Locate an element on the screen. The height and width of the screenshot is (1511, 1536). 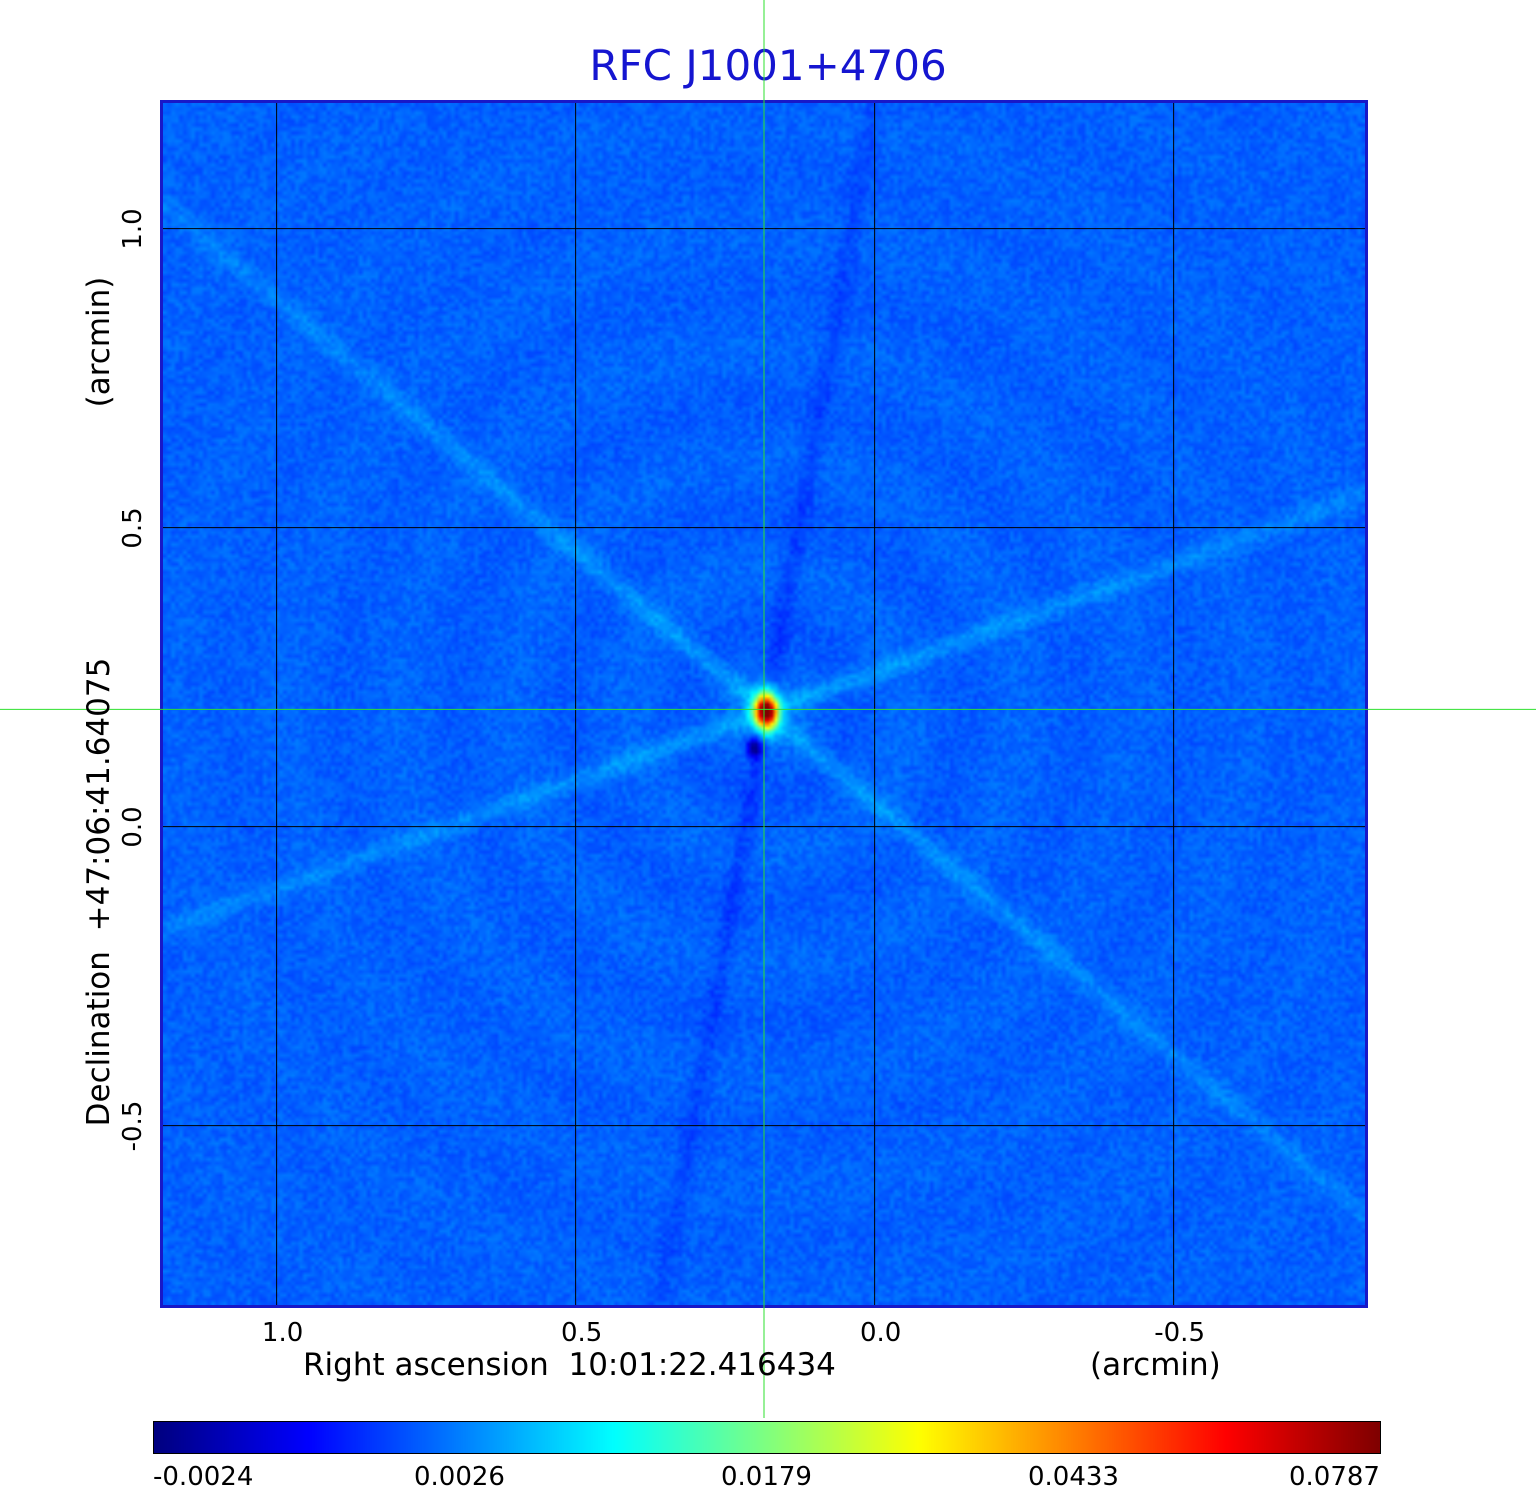
colorbar-tick-label: 0.0179 is located at coordinates (766, 1477).